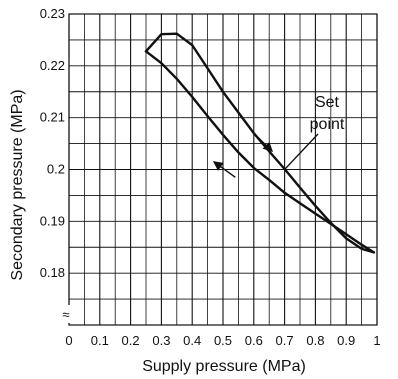  I want to click on axis-break-gap, so click(67, 314).